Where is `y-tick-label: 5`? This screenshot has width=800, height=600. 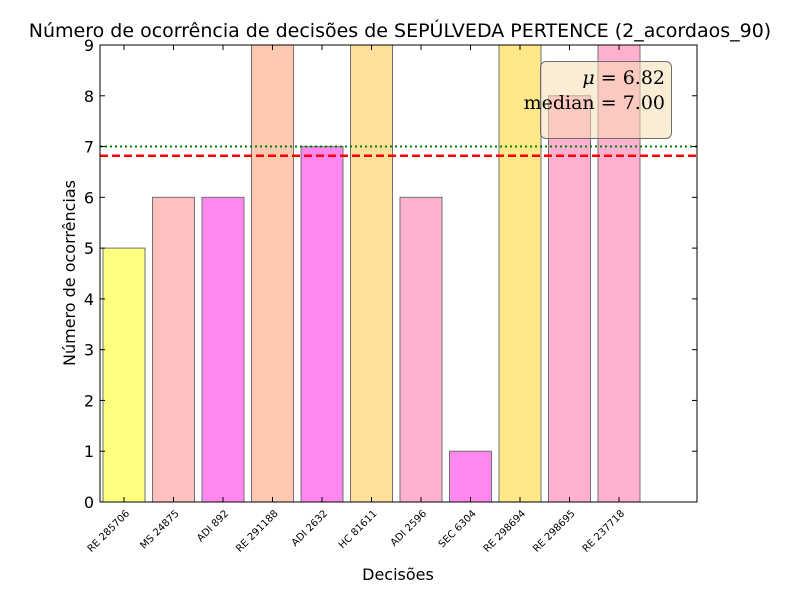
y-tick-label: 5 is located at coordinates (89, 248).